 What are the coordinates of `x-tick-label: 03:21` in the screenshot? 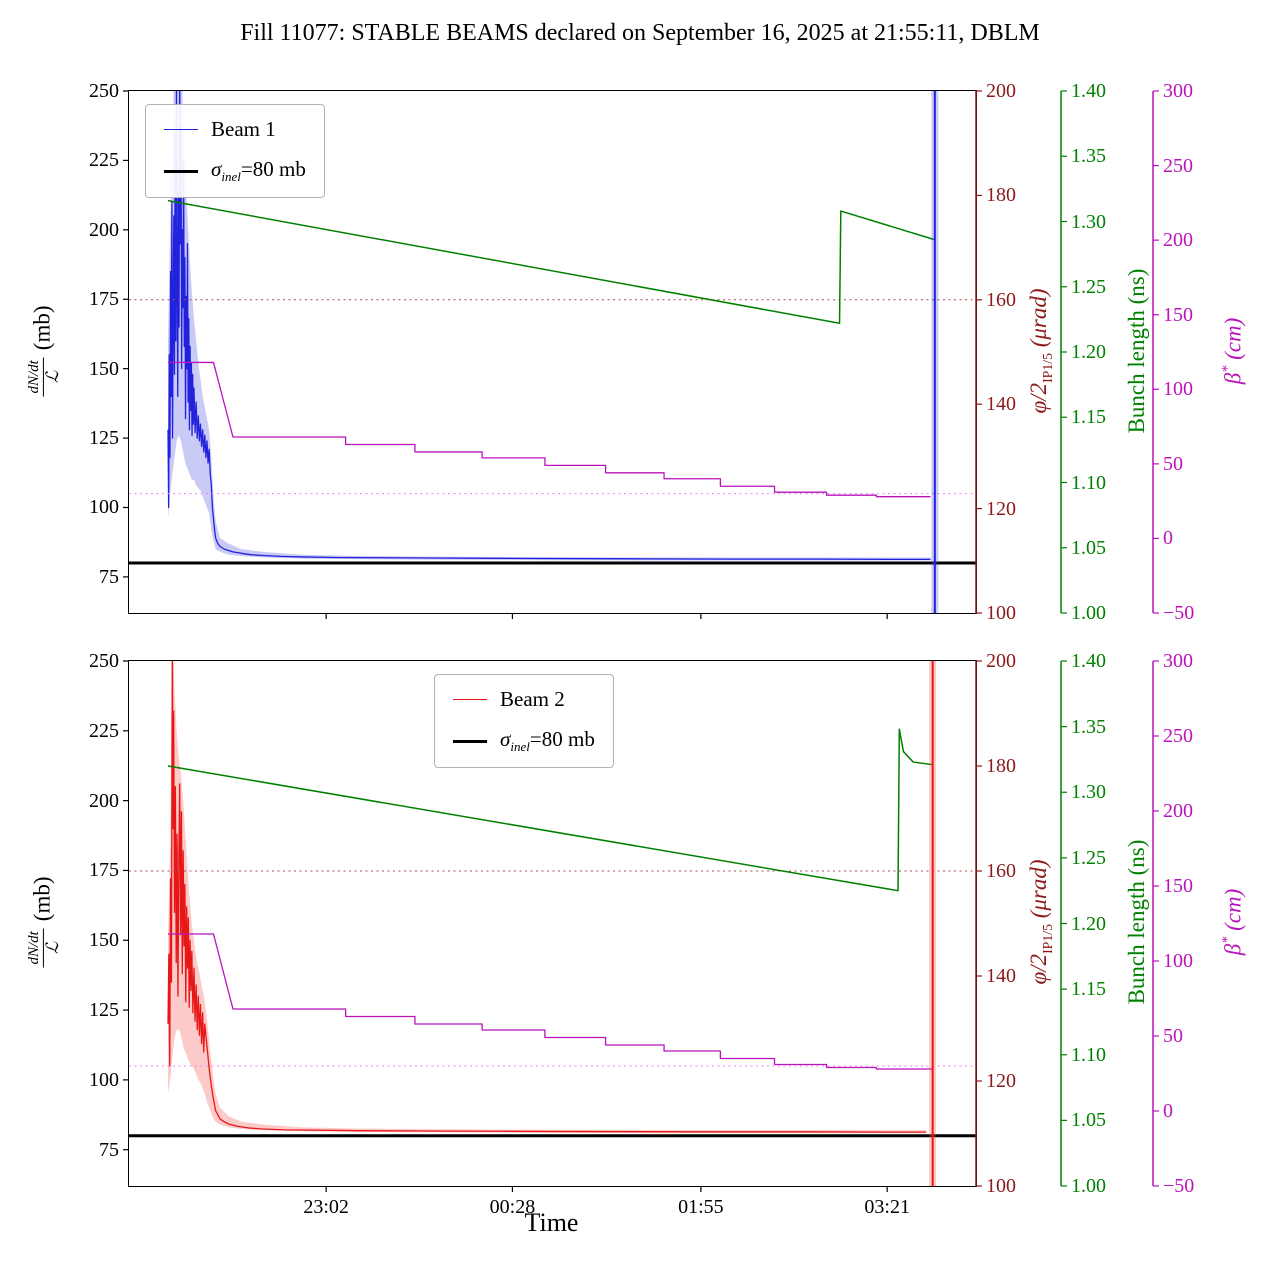 It's located at (887, 1207).